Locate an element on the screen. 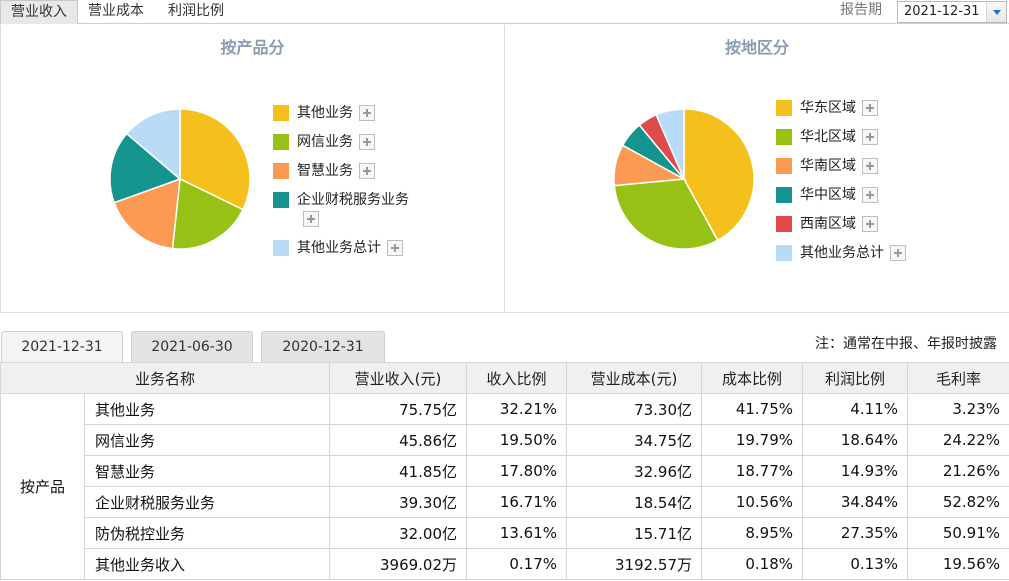 The width and height of the screenshot is (1009, 581). header-gross-margin: 毛利率 is located at coordinates (958, 378).